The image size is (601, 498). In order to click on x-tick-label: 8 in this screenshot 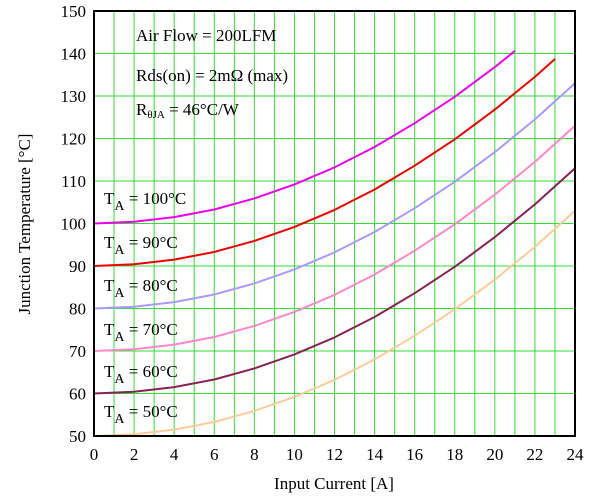, I will do `click(254, 454)`.